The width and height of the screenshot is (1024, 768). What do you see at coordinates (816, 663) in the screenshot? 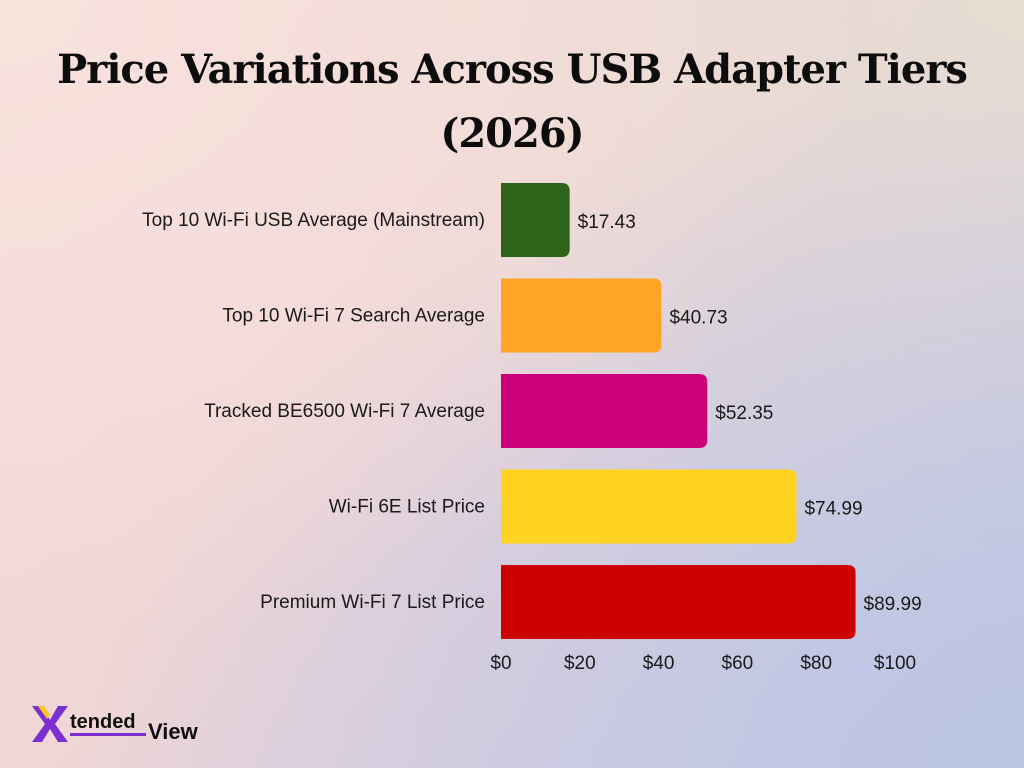
I see `x-tick-label: $80` at bounding box center [816, 663].